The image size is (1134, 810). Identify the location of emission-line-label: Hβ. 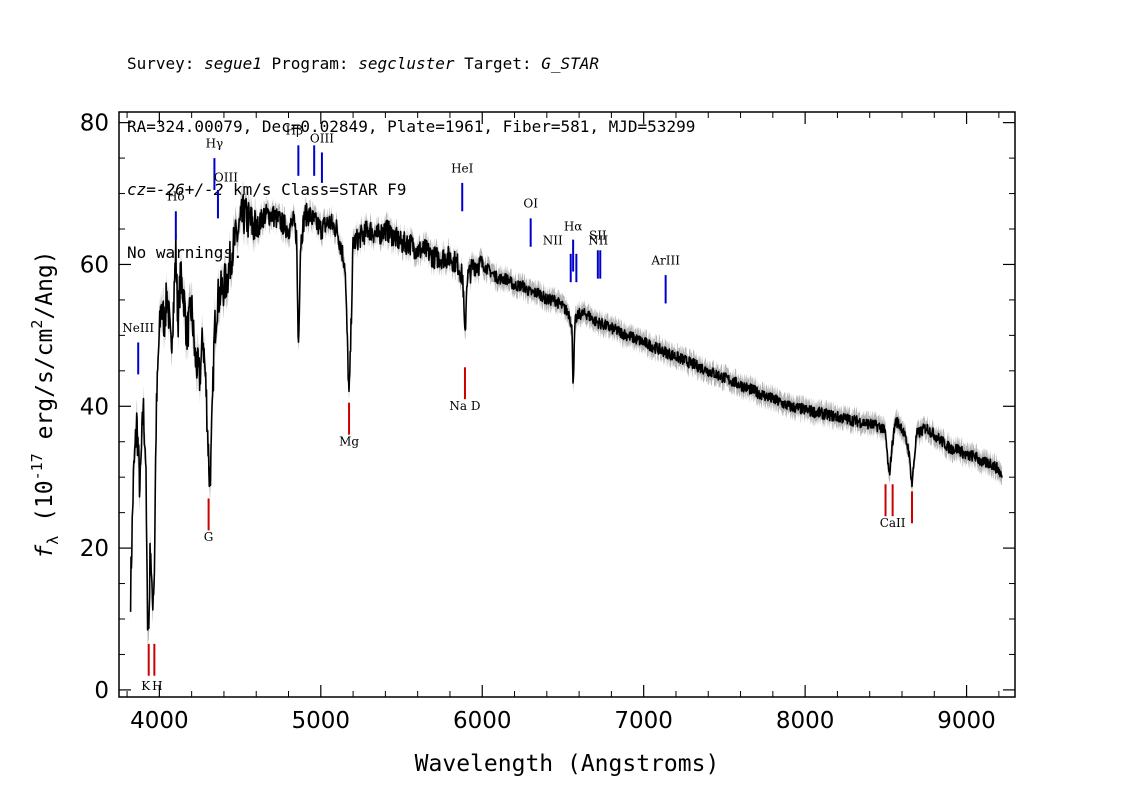
(294, 131).